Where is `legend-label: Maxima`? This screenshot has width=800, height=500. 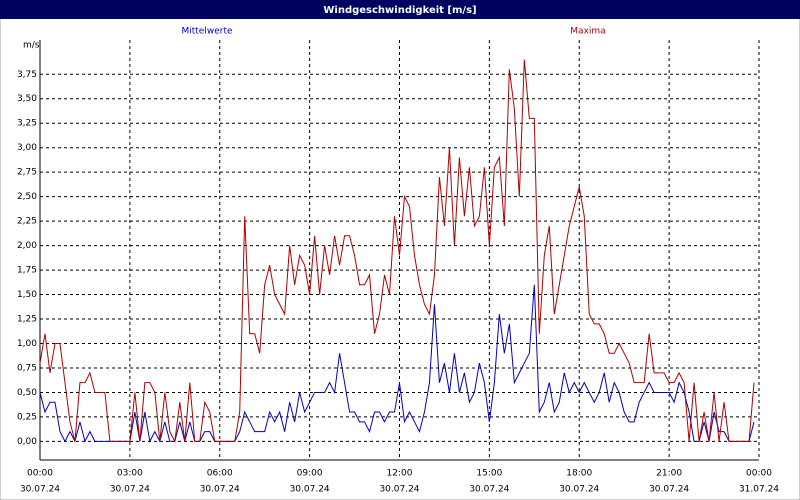 legend-label: Maxima is located at coordinates (587, 32).